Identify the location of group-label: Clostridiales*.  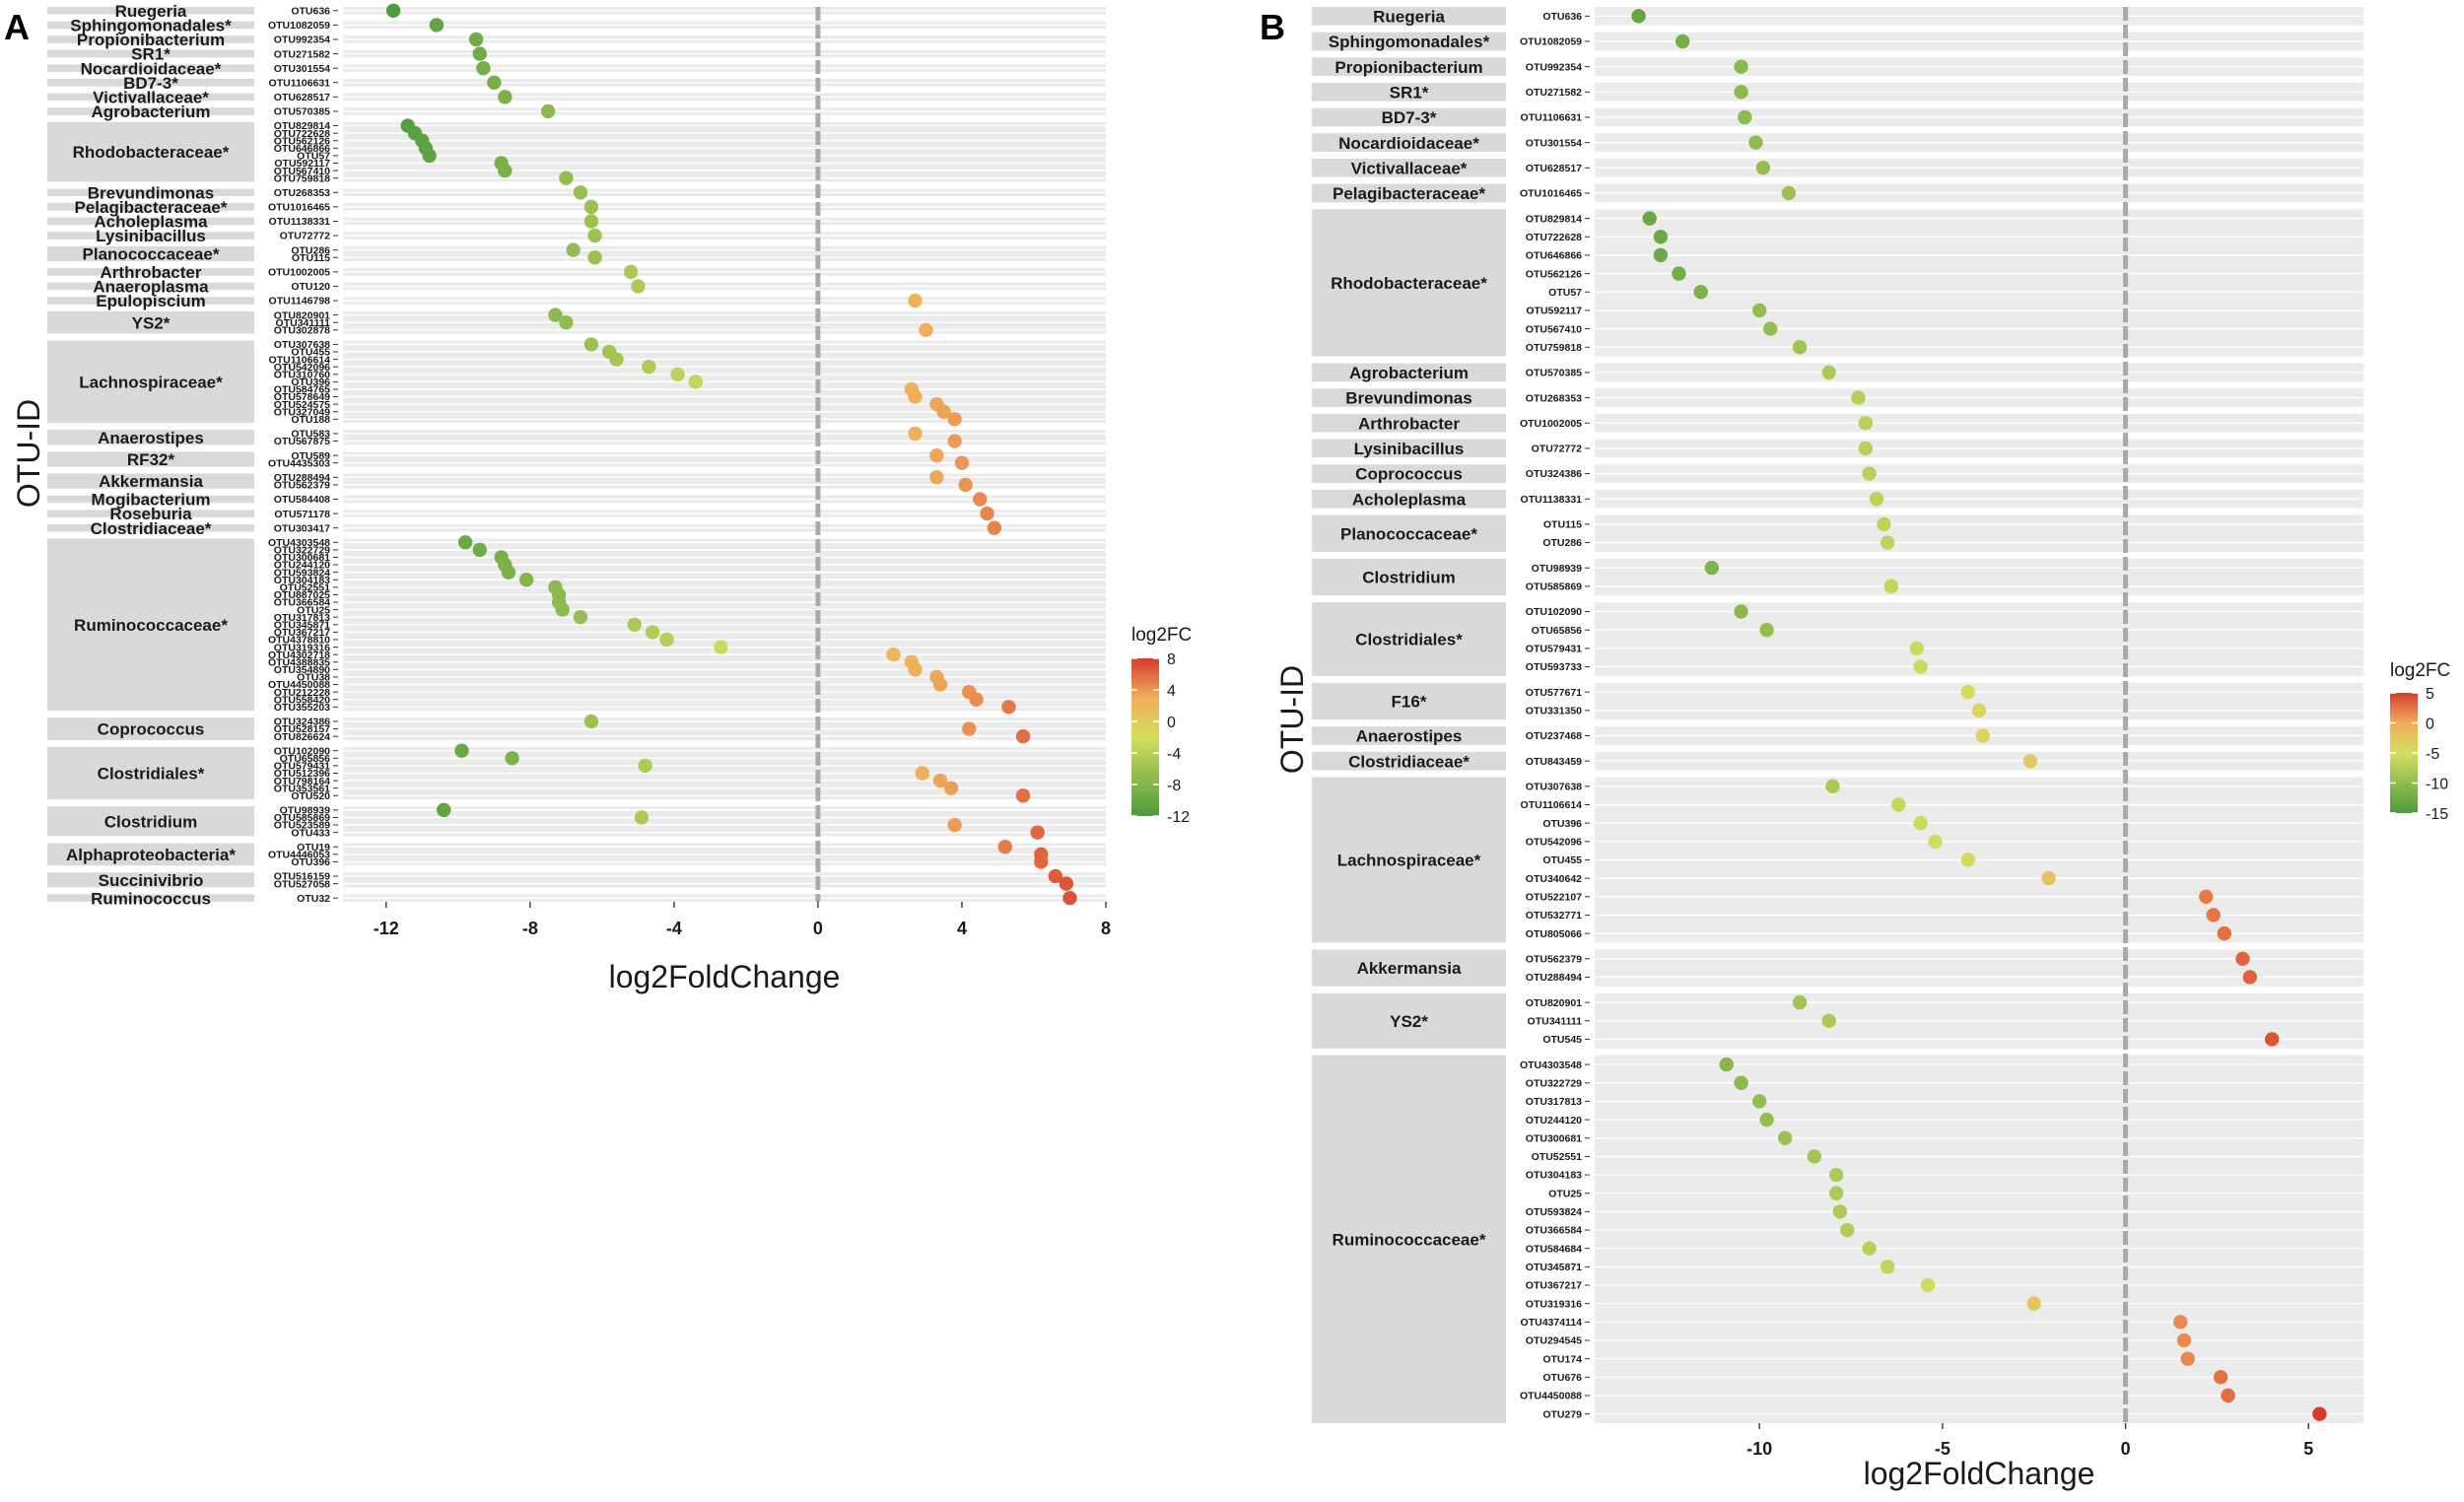
(1409, 640).